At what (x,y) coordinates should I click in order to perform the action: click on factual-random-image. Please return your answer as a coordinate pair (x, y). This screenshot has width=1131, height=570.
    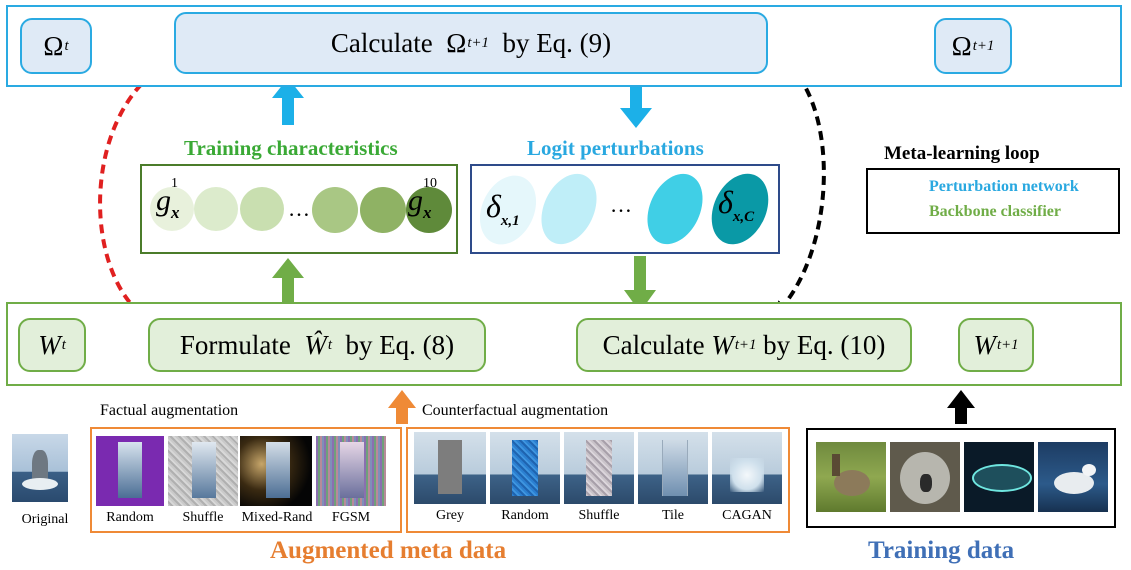
    Looking at the image, I should click on (130, 471).